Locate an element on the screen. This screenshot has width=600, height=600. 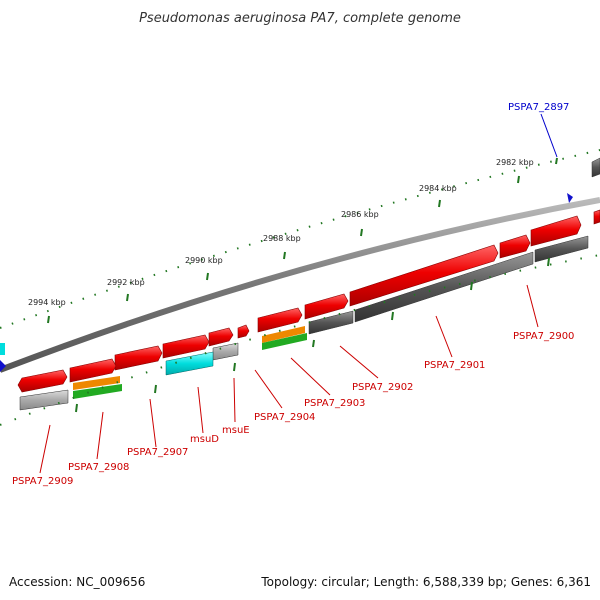
scale-label-2988: 2988 kbp is located at coordinates (282, 238).